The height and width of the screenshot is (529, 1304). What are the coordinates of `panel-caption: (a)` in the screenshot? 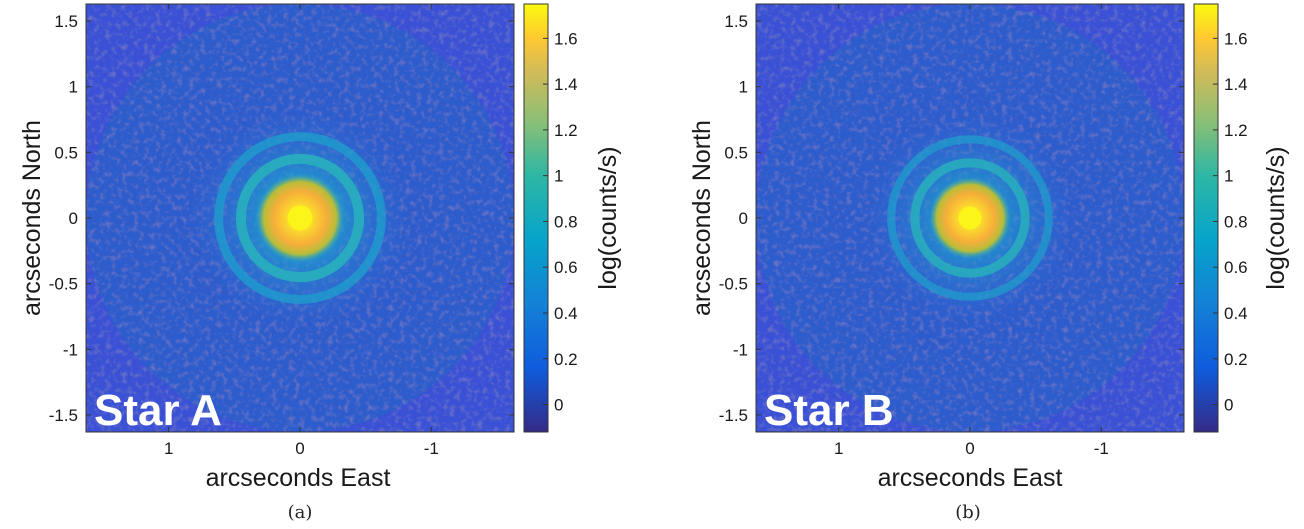 It's located at (300, 512).